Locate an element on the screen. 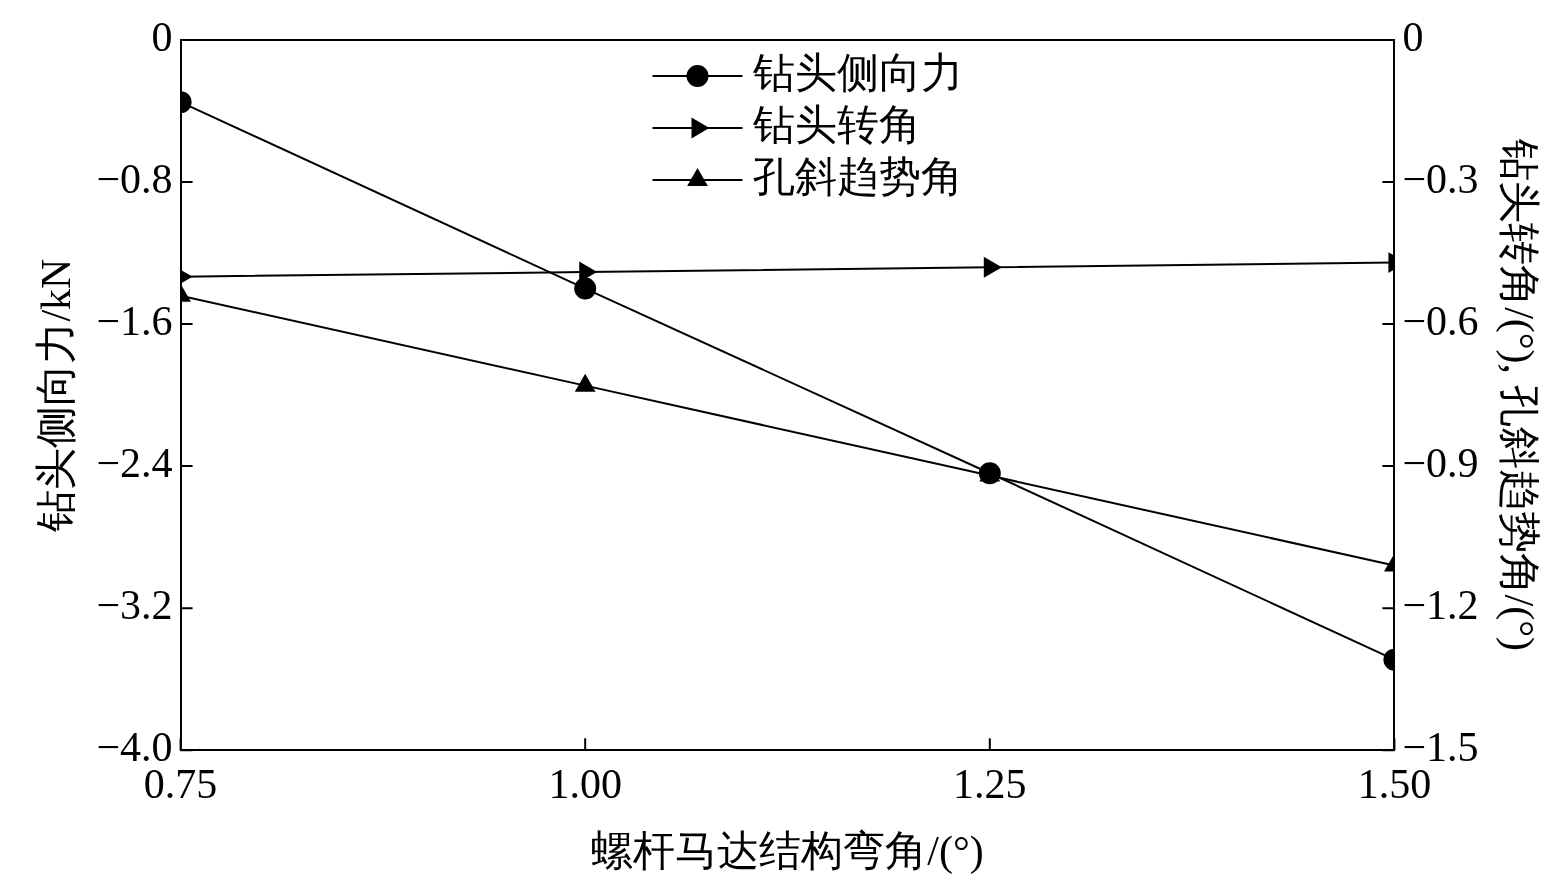 The image size is (1555, 893). legend-label: 钻头转角 is located at coordinates (836, 125).